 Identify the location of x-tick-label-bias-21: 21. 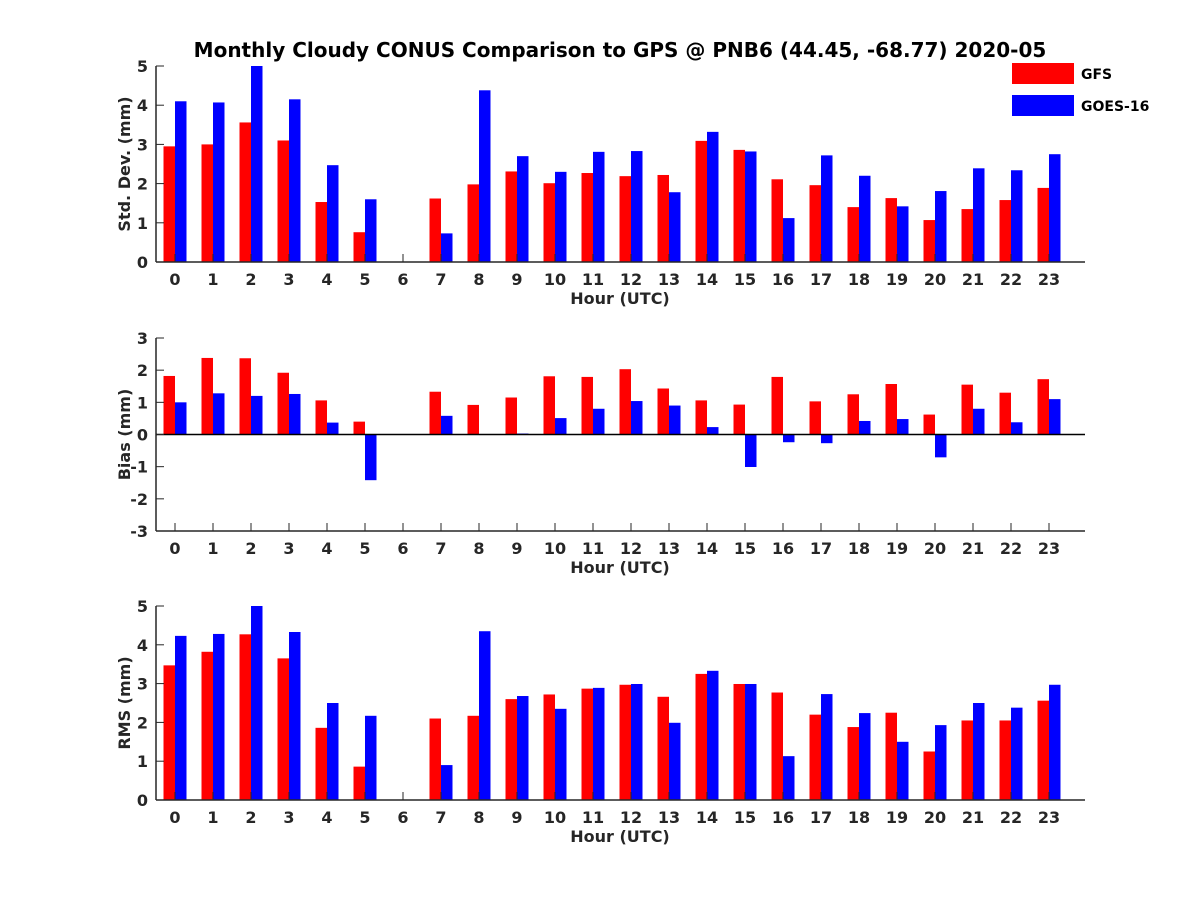
(973, 548).